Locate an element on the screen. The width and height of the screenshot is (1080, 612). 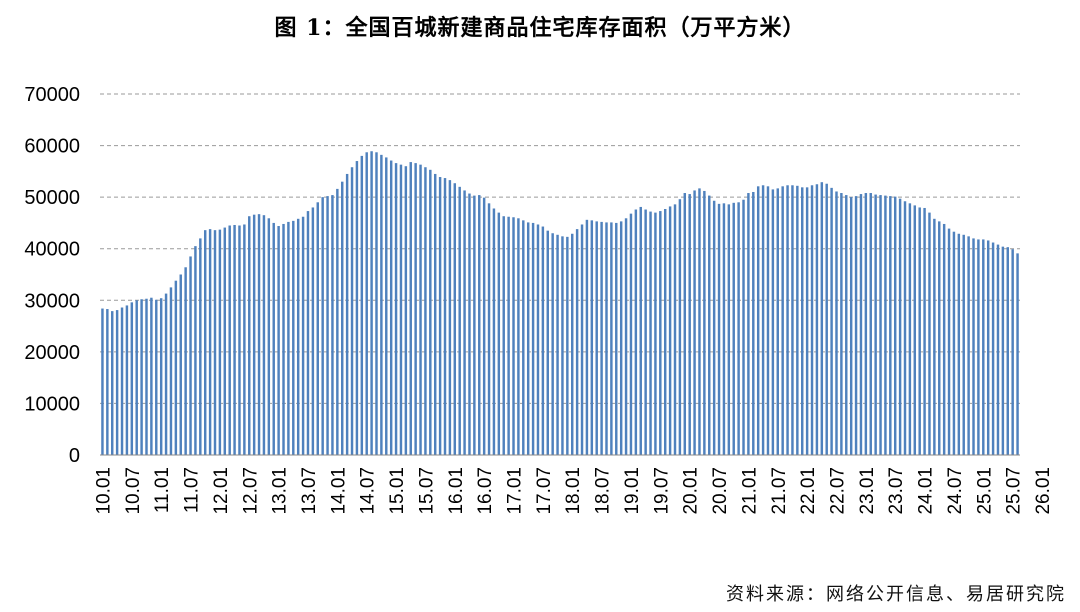
x-tick-label: 25.07 is located at coordinates (1014, 491).